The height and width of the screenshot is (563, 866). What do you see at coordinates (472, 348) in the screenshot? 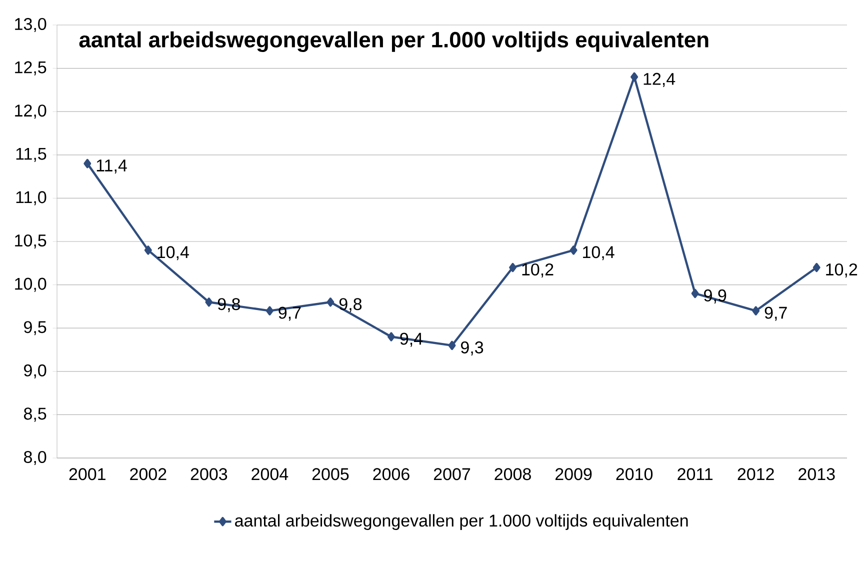
I see `data-label: 9,3` at bounding box center [472, 348].